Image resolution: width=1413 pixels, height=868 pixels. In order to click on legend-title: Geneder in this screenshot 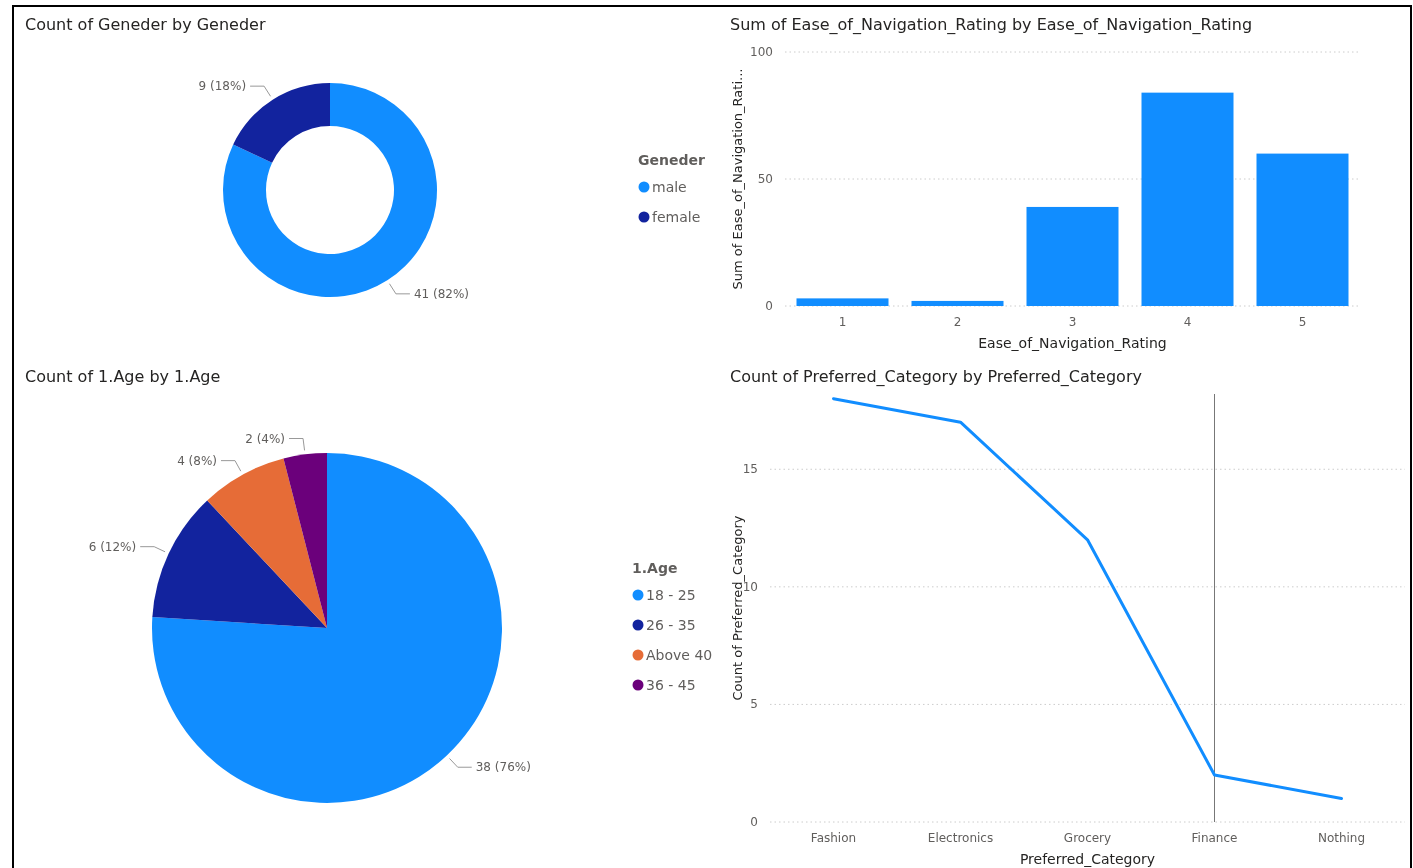, I will do `click(671, 160)`.